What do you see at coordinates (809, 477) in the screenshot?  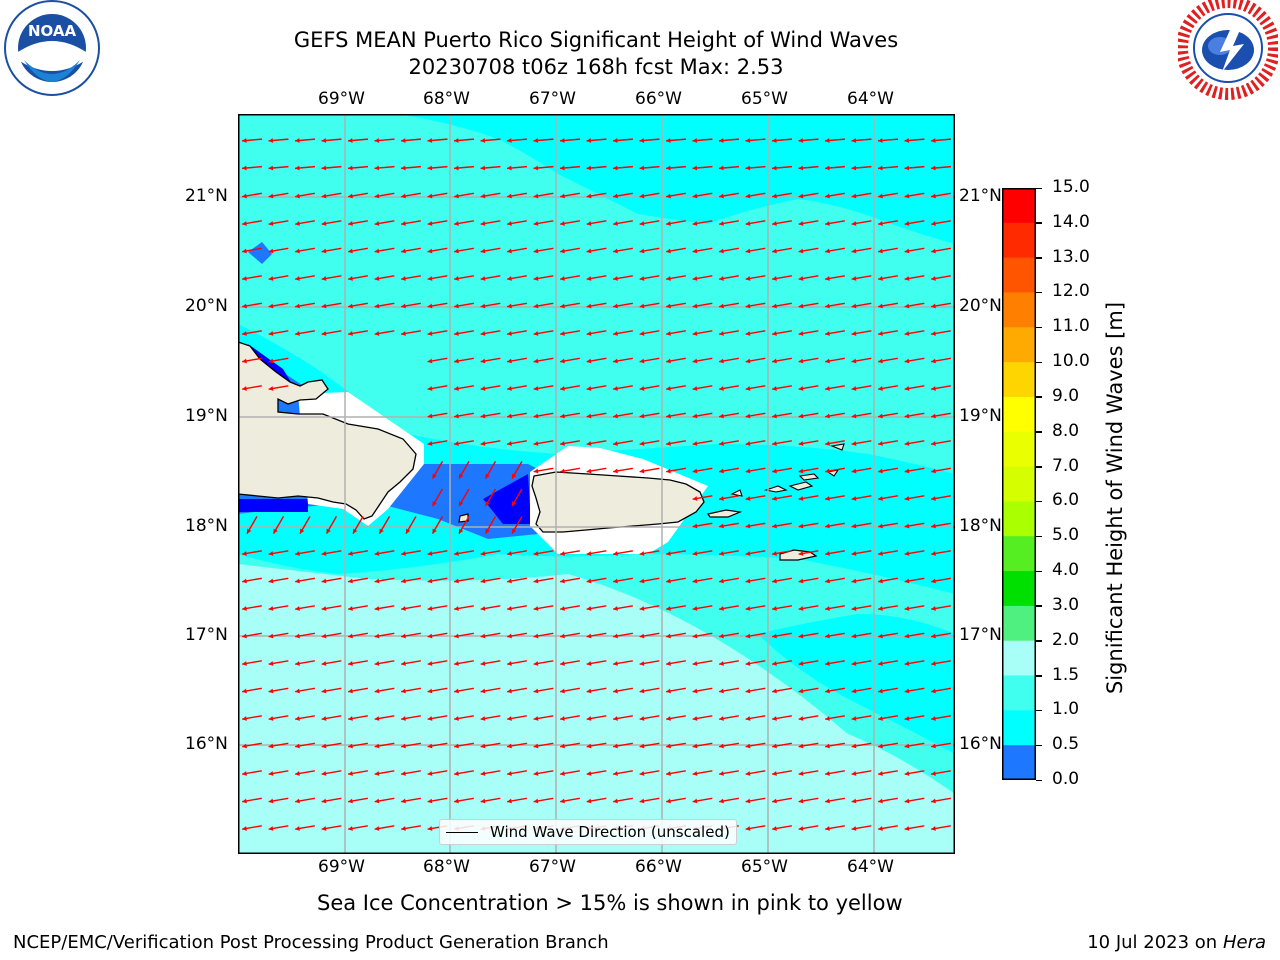 I see `island-virgin-gorda` at bounding box center [809, 477].